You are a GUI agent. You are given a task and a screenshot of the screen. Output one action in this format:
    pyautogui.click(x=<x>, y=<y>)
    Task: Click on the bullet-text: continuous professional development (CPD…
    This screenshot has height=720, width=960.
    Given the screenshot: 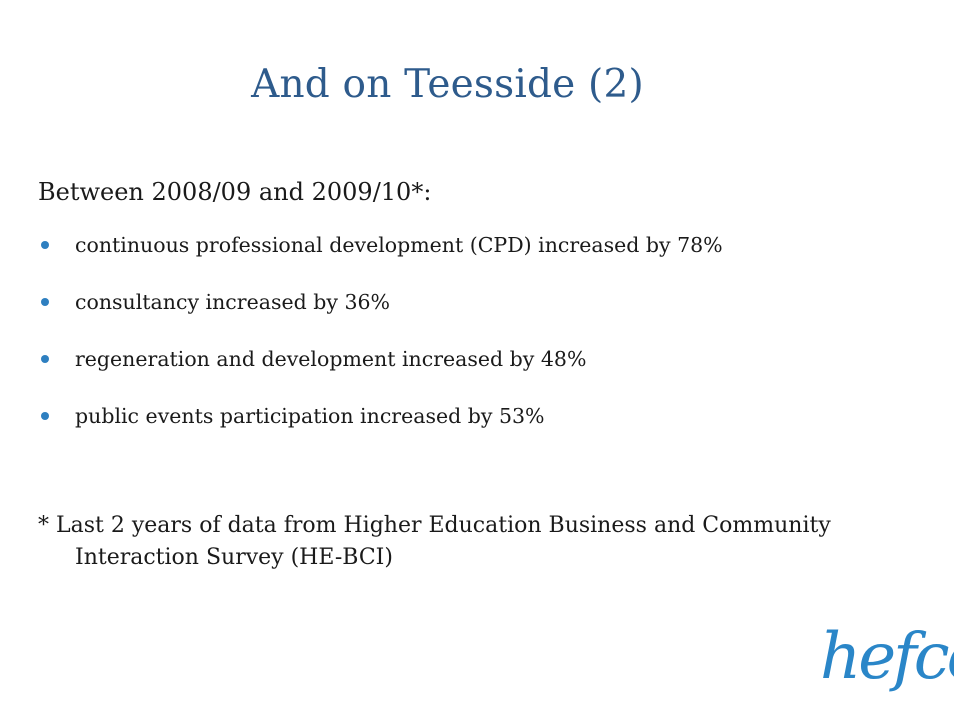 What is the action you would take?
    pyautogui.click(x=399, y=245)
    